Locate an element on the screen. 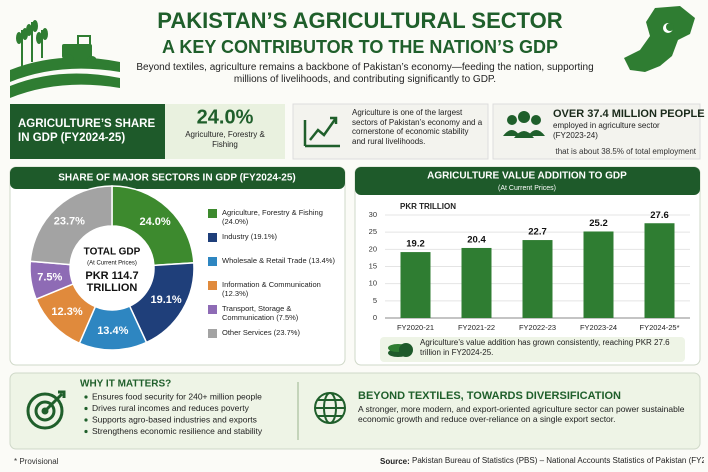 The image size is (708, 472). share-value: 24.0% is located at coordinates (225, 117).